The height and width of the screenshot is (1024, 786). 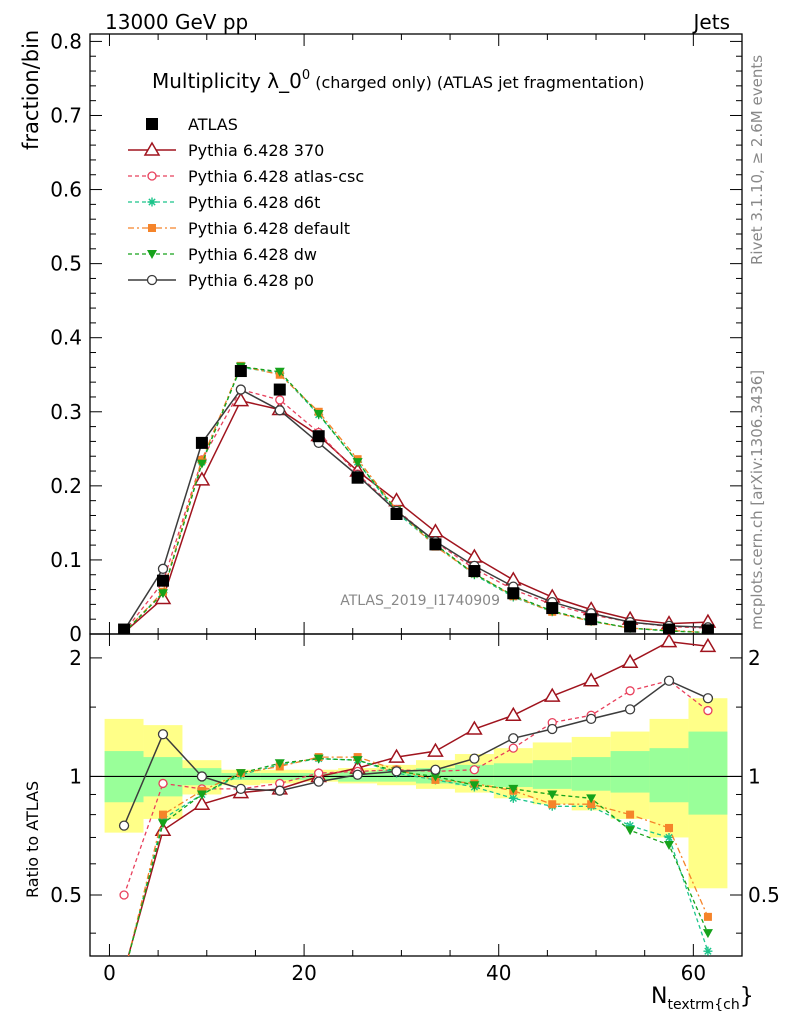 What do you see at coordinates (66, 264) in the screenshot?
I see `main-y-tick-label: 0.5` at bounding box center [66, 264].